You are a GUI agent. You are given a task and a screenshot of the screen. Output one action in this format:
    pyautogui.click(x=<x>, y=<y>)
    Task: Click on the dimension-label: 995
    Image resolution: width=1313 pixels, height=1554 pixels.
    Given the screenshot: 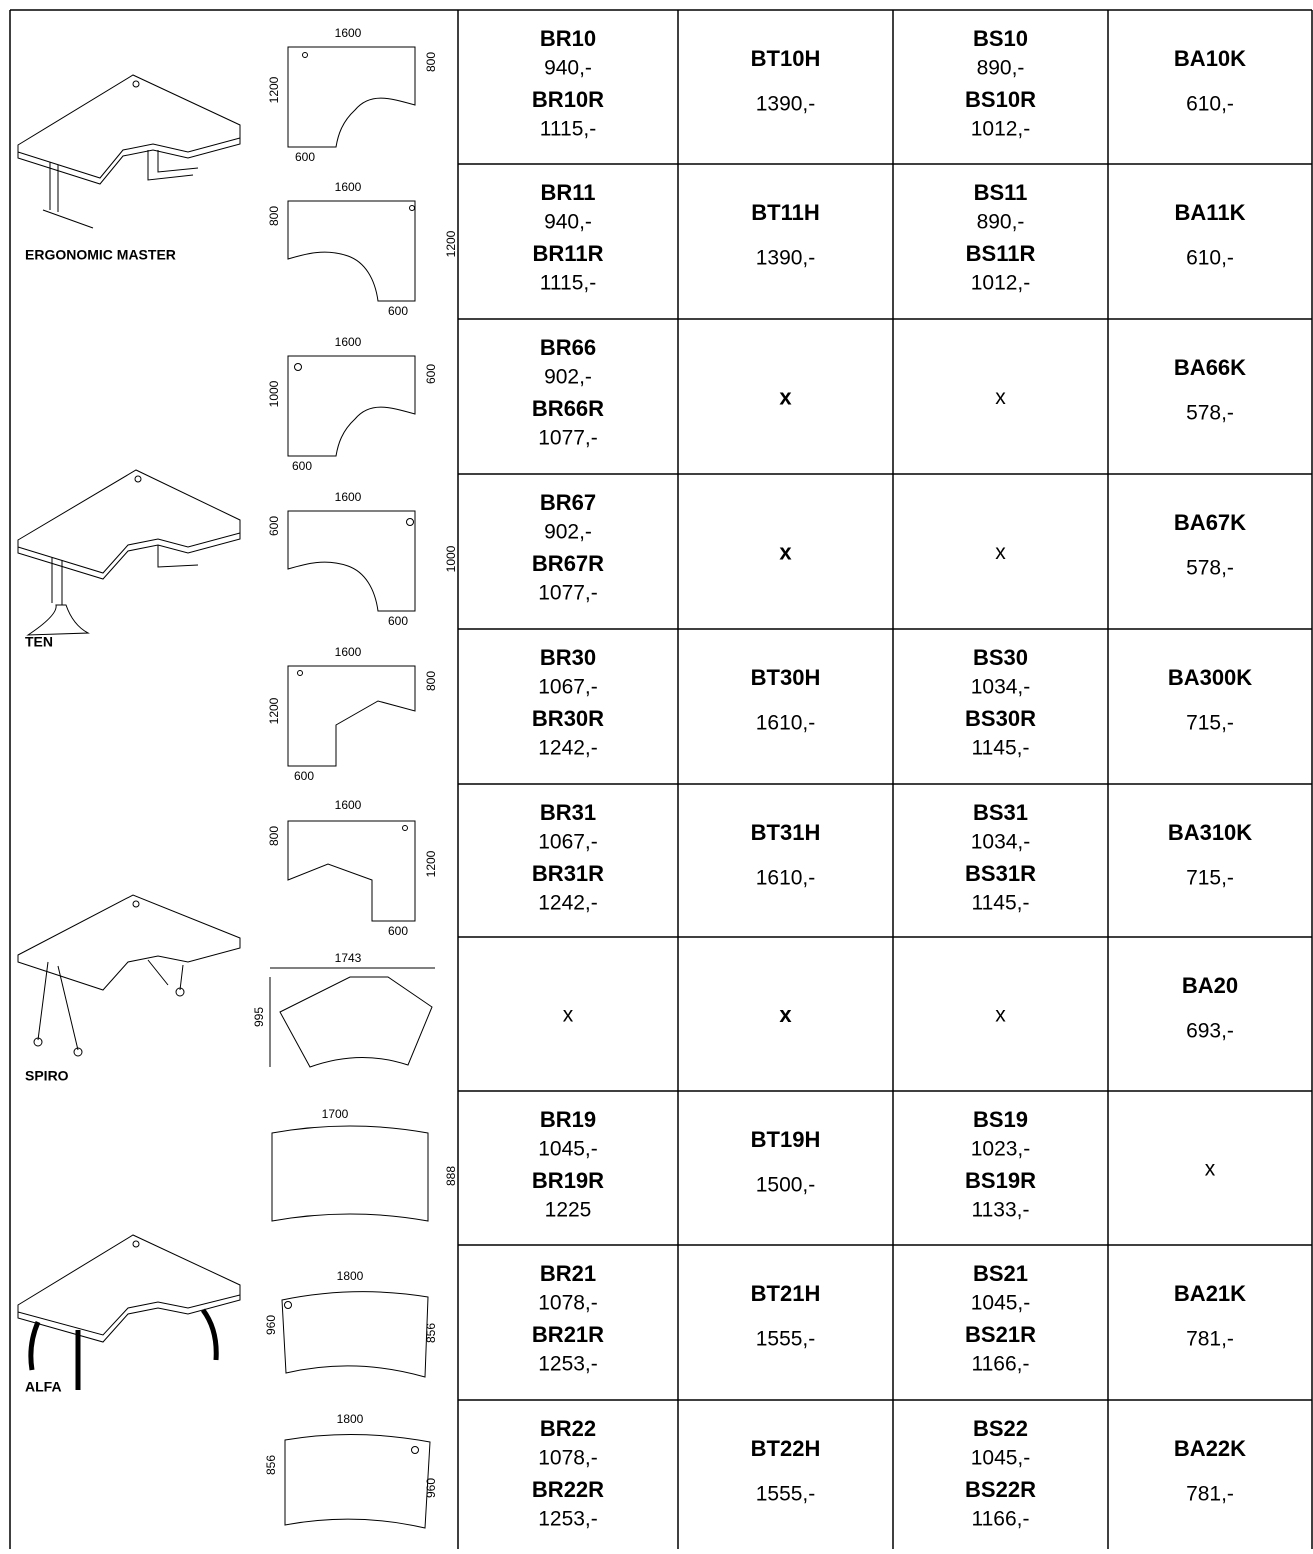 What is the action you would take?
    pyautogui.click(x=259, y=1017)
    